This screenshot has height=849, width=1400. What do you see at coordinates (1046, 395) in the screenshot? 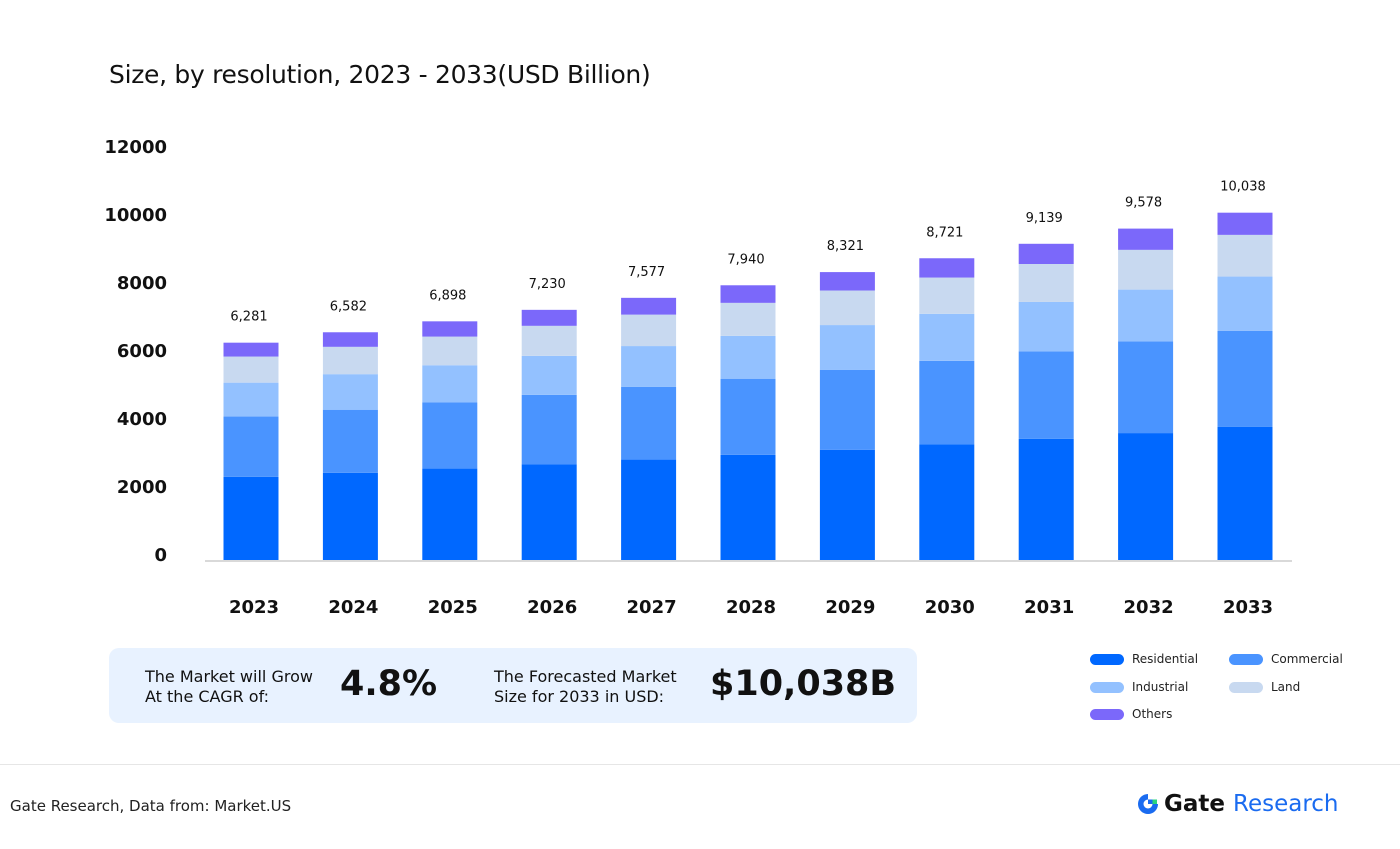
I see `bar-commercial-2031` at bounding box center [1046, 395].